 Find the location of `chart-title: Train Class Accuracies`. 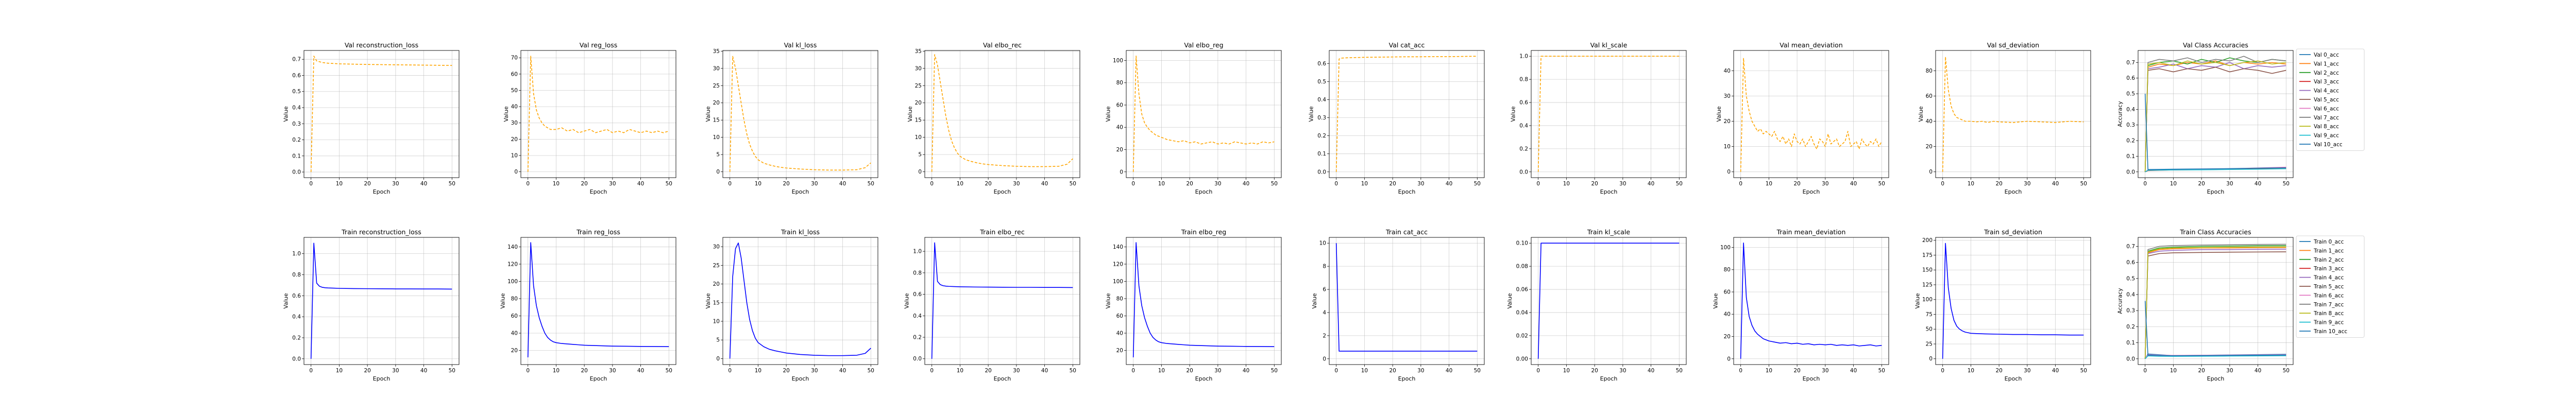

chart-title: Train Class Accuracies is located at coordinates (2215, 232).